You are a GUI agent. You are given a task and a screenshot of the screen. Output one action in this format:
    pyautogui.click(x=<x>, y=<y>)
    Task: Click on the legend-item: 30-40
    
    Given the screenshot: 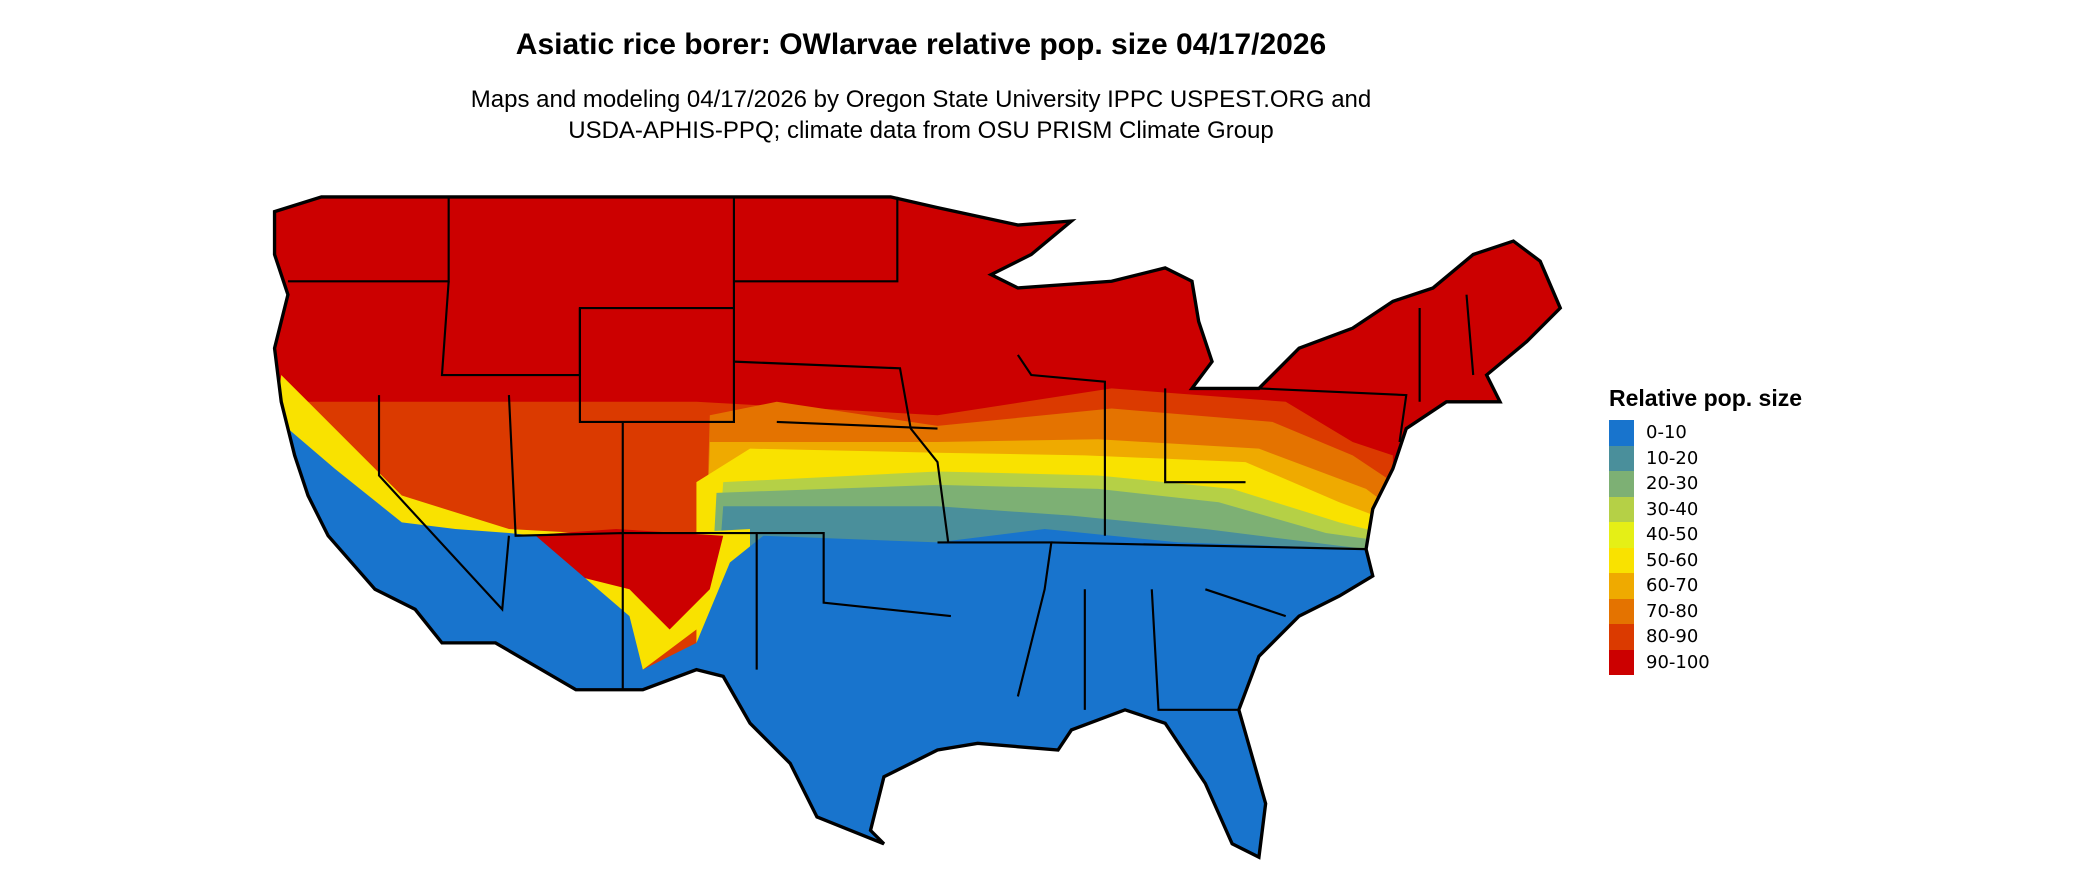 What is the action you would take?
    pyautogui.click(x=1705, y=509)
    